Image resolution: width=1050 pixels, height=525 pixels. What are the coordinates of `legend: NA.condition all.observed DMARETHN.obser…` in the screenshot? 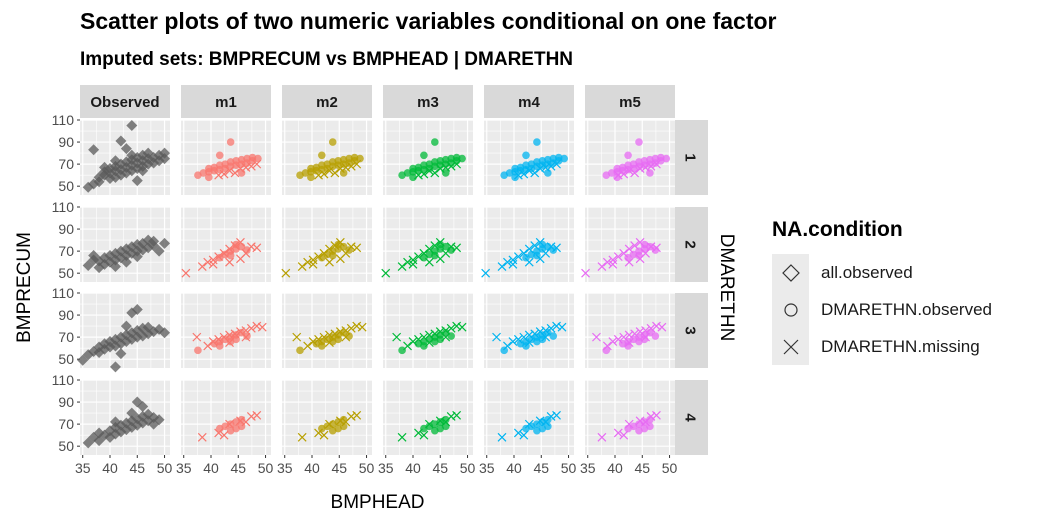 It's located at (907, 291).